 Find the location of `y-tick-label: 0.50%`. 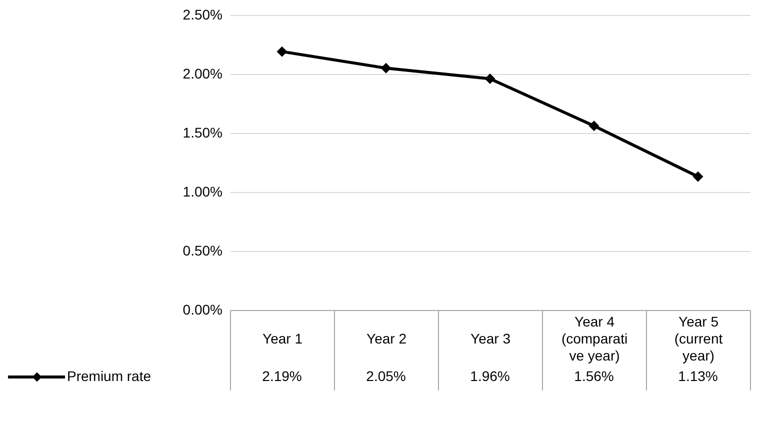

y-tick-label: 0.50% is located at coordinates (202, 250).